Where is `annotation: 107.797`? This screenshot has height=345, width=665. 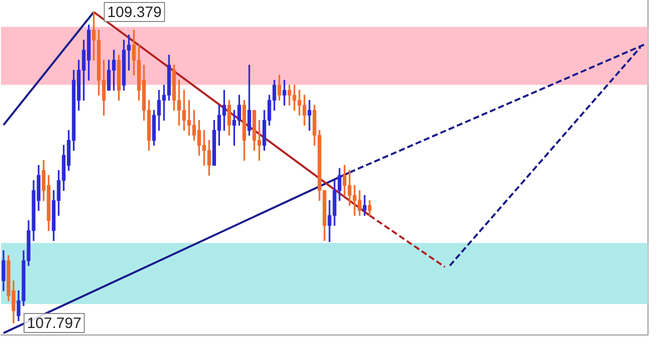 annotation: 107.797 is located at coordinates (54, 323).